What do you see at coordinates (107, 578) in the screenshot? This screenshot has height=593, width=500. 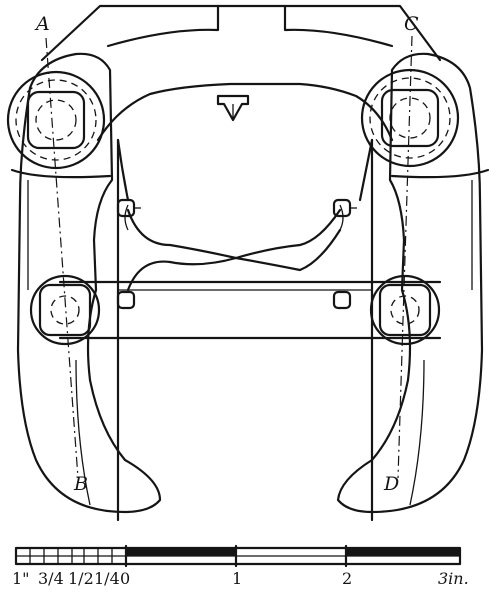 I see `scale-label-quarter: 1/4` at bounding box center [107, 578].